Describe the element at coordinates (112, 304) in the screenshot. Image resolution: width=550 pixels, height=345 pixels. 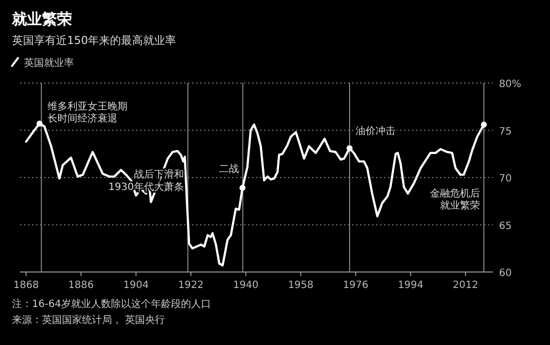
I see `text: 注：16-64岁就业人数除以这个年龄段的人口` at that location.